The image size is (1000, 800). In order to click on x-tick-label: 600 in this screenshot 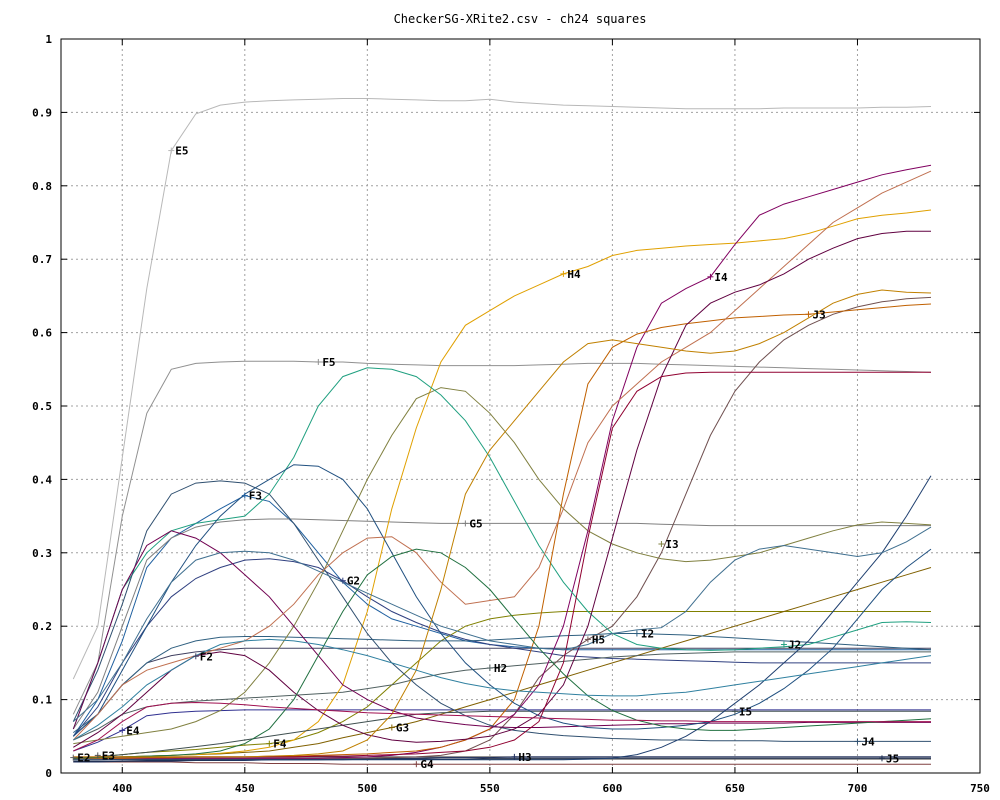, I will do `click(612, 788)`.